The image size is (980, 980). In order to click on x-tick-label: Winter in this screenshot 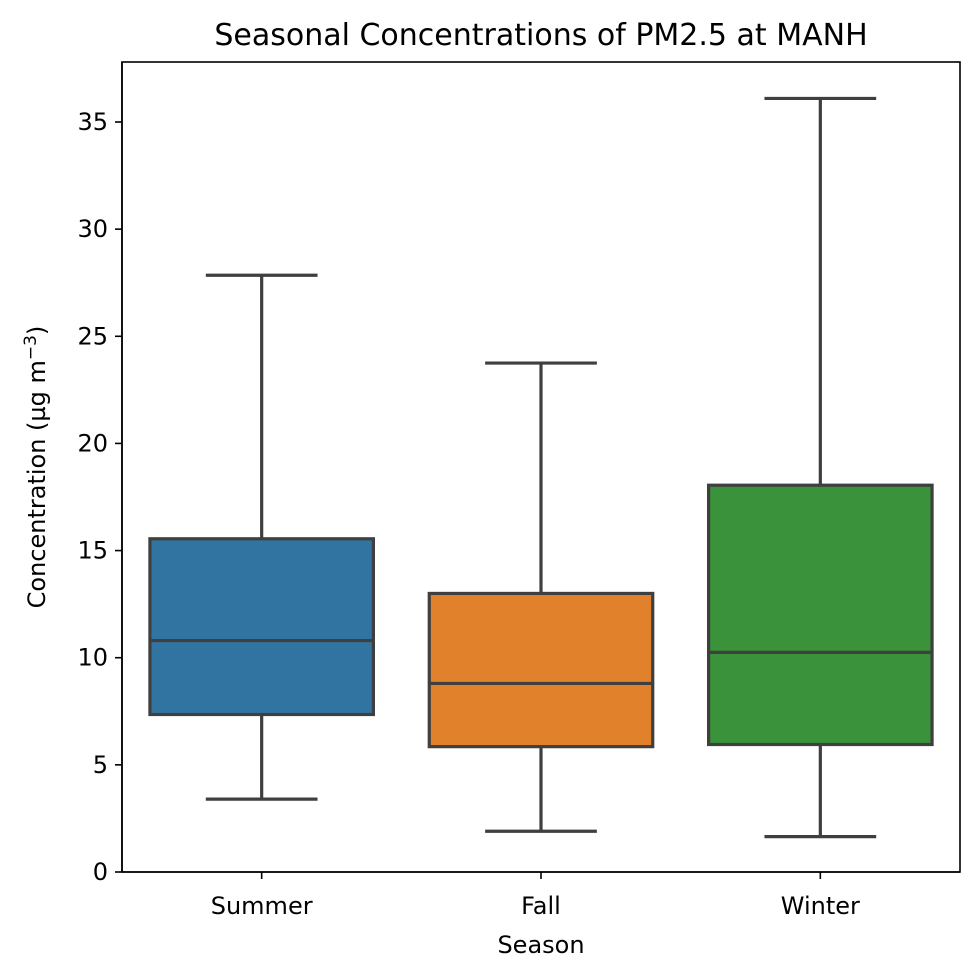, I will do `click(820, 906)`.